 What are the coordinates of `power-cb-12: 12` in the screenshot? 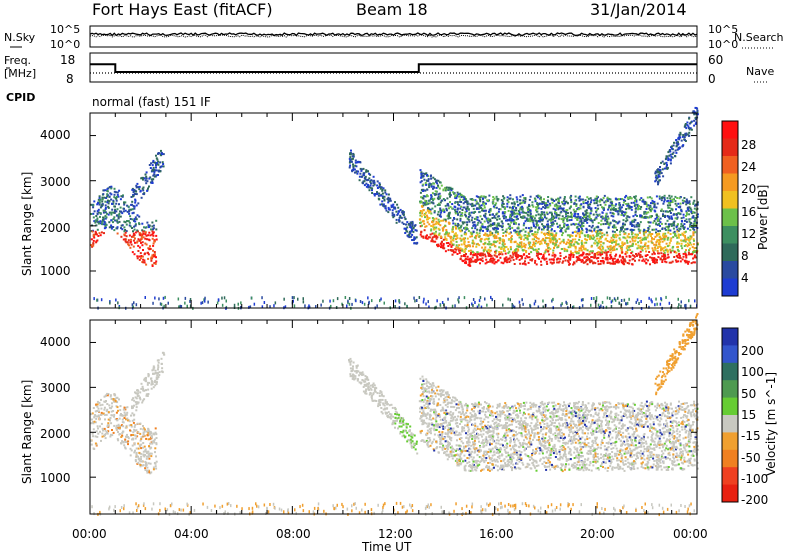 It's located at (749, 234).